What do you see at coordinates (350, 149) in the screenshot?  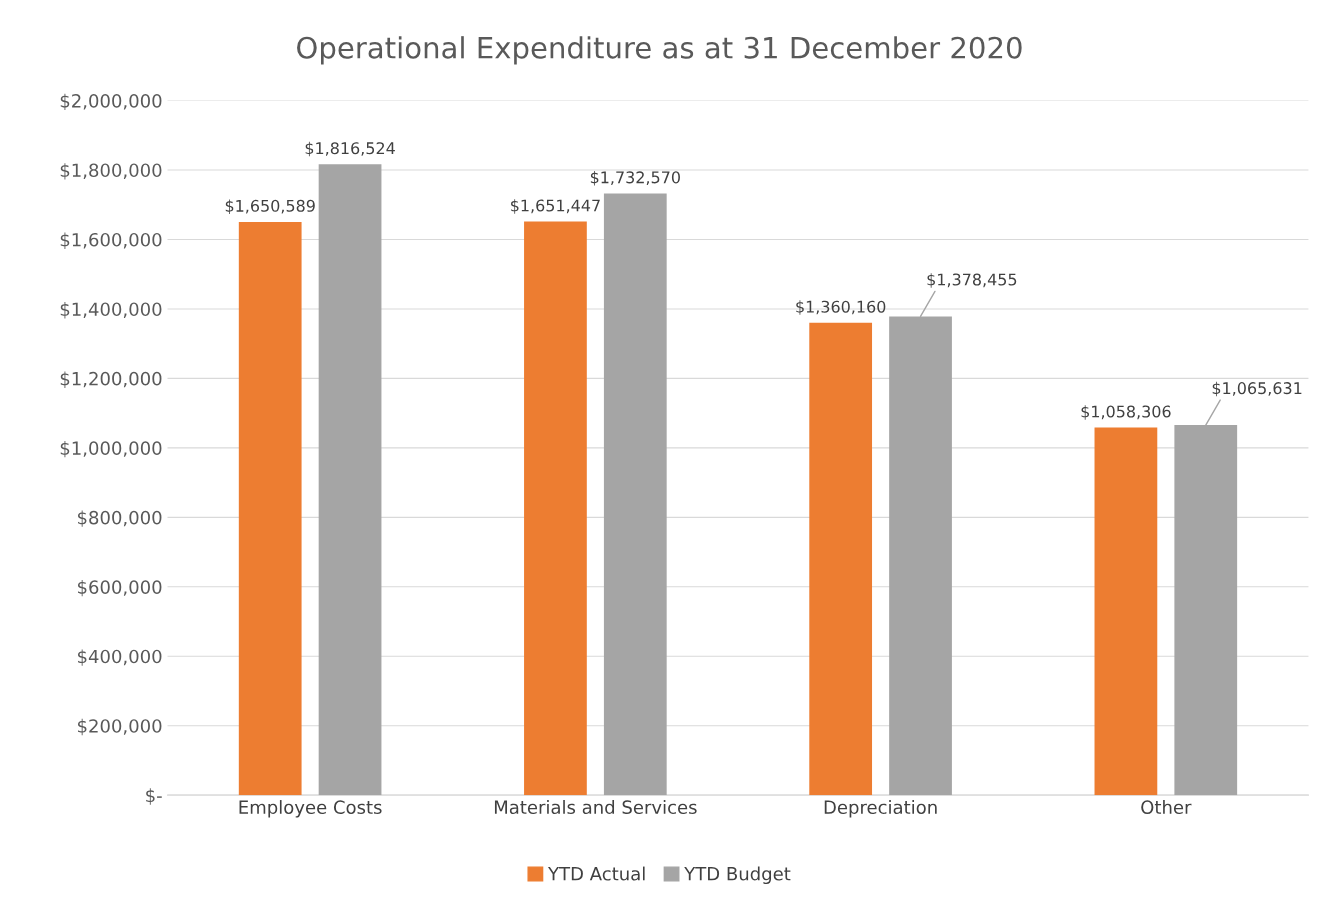 I see `data-label: $1,816,524` at bounding box center [350, 149].